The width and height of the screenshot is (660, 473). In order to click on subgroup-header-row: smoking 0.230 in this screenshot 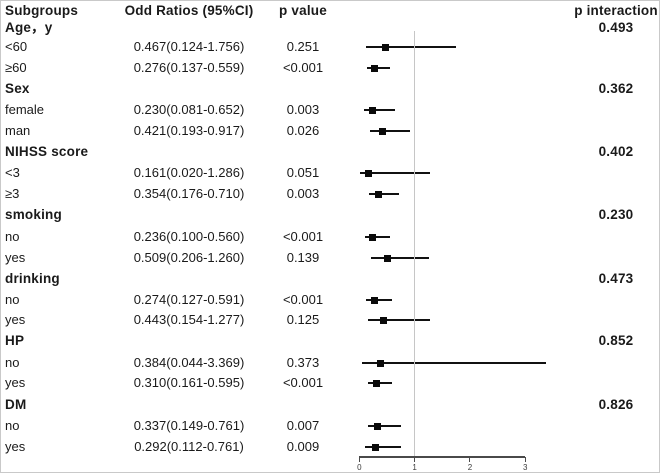, I will do `click(330, 215)`.